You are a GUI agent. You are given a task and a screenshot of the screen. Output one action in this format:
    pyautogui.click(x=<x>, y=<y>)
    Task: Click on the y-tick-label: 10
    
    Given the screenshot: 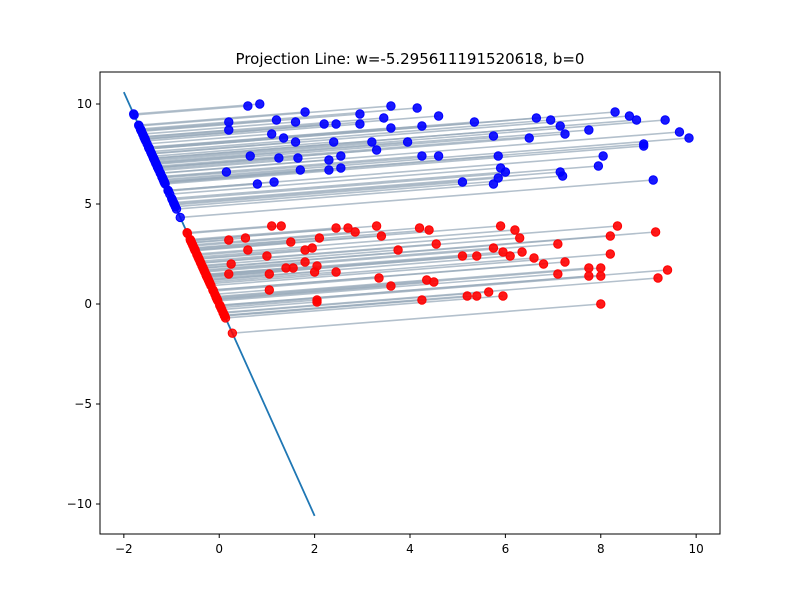 What is the action you would take?
    pyautogui.click(x=84, y=104)
    